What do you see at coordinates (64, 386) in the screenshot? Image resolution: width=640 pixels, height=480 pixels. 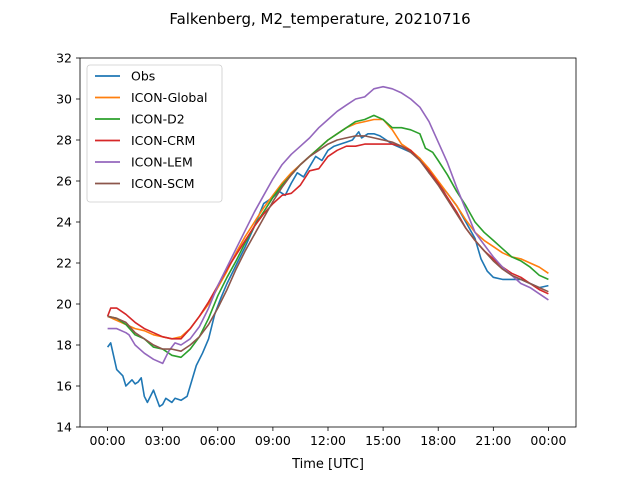 I see `y-tick-label: 16` at bounding box center [64, 386].